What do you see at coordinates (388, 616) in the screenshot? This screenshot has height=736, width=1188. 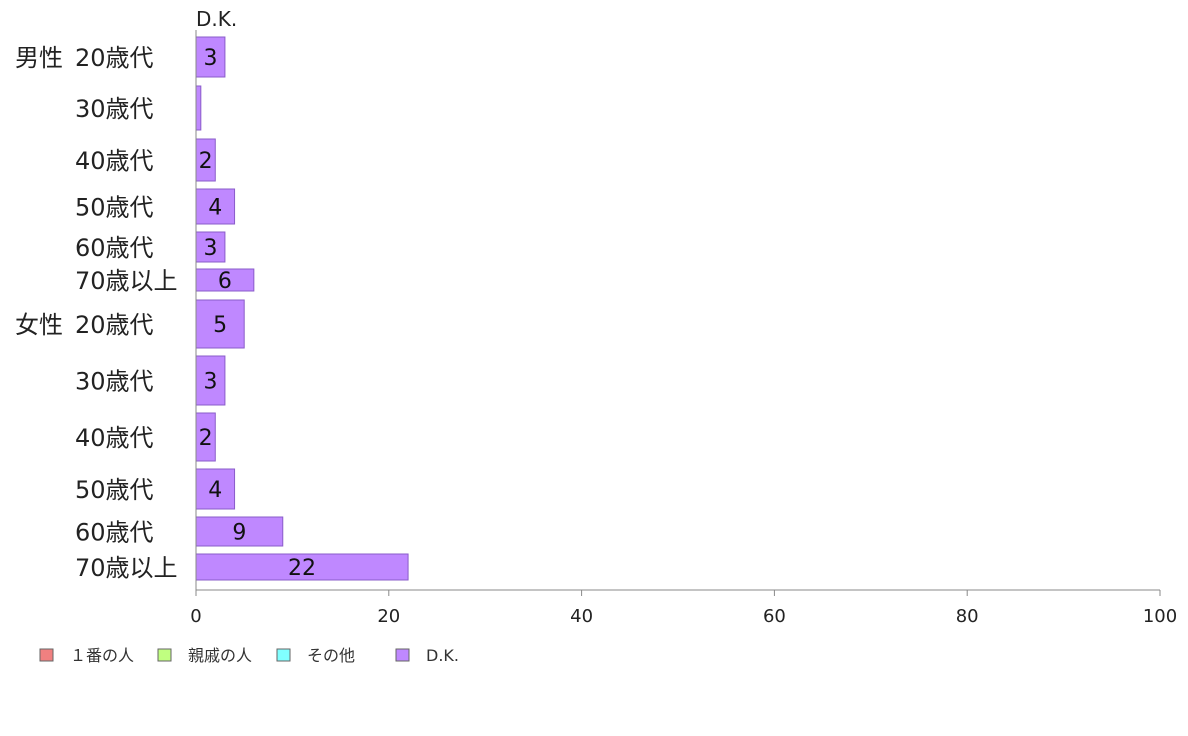 I see `x-tick-label: 20` at bounding box center [388, 616].